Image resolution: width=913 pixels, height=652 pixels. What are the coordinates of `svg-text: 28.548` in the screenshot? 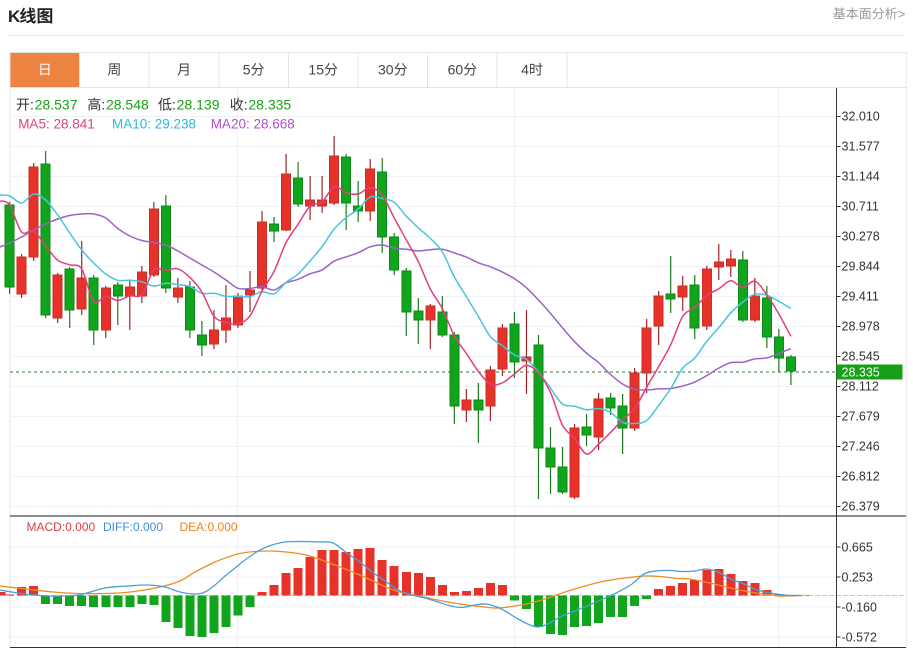 It's located at (127, 105).